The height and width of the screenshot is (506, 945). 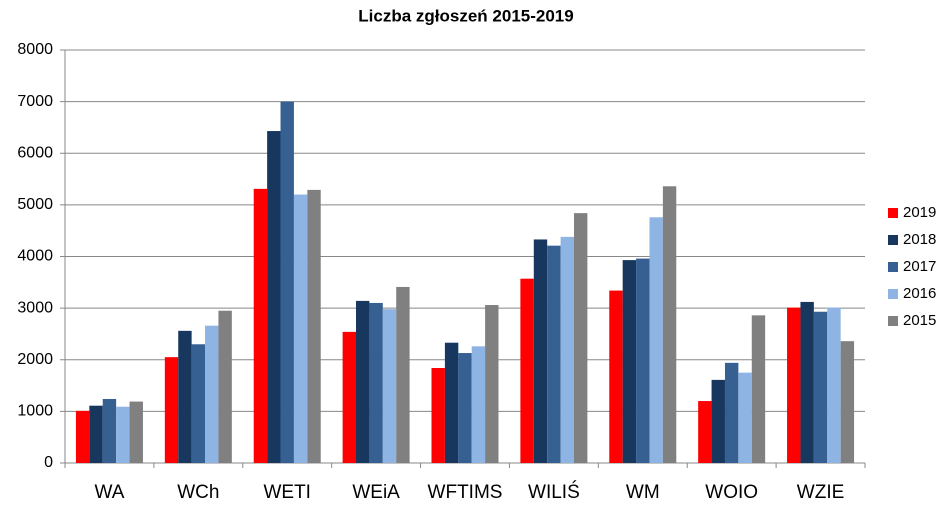 What do you see at coordinates (919, 212) in the screenshot?
I see `legend-label: 2019` at bounding box center [919, 212].